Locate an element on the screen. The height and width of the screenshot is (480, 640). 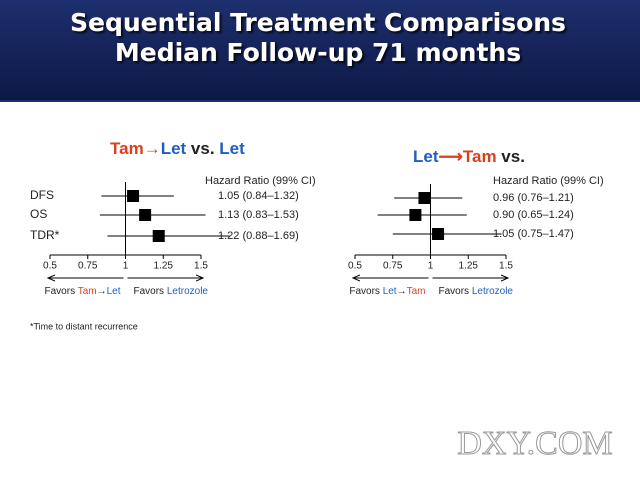
favors-left: Favors Tam→Let is located at coordinates (83, 291).